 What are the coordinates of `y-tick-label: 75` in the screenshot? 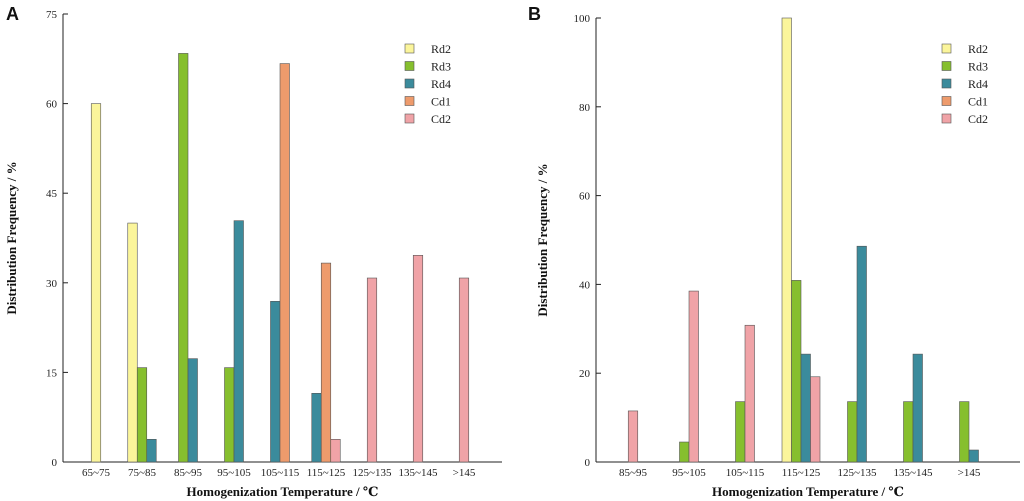 It's located at (52, 15).